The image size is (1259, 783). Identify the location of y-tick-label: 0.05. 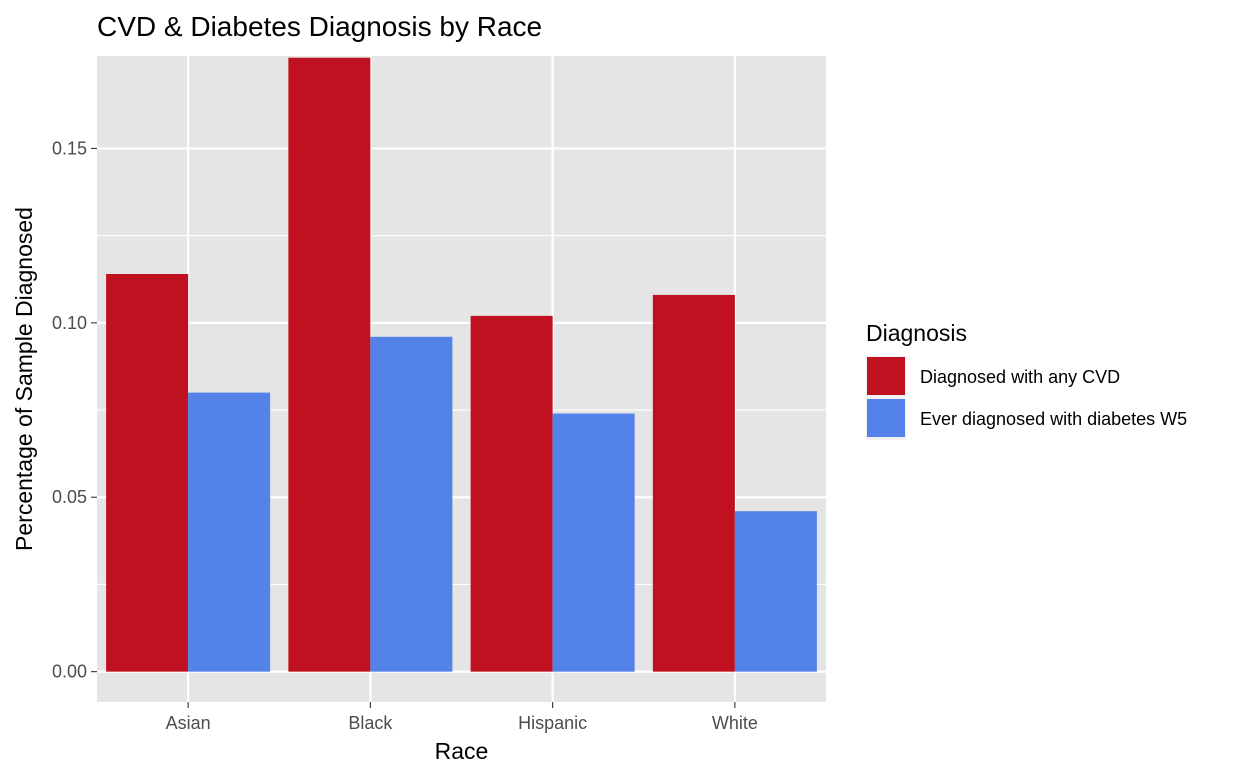
(69, 497).